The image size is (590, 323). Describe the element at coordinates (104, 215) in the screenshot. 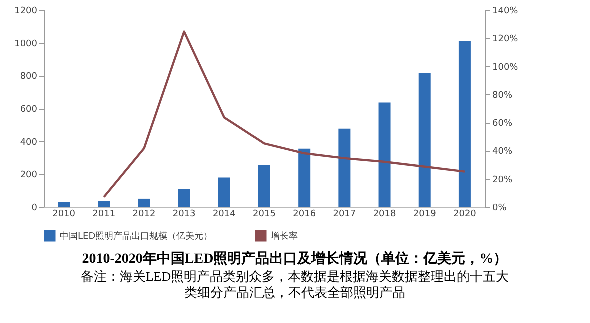

I see `x-tick-label: 2011` at that location.